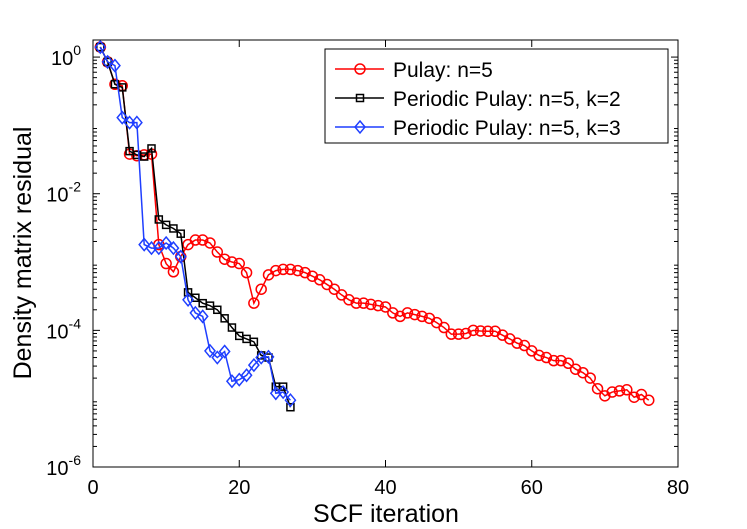 The height and width of the screenshot is (529, 747). Describe the element at coordinates (678, 488) in the screenshot. I see `x-tick-label: 80` at that location.